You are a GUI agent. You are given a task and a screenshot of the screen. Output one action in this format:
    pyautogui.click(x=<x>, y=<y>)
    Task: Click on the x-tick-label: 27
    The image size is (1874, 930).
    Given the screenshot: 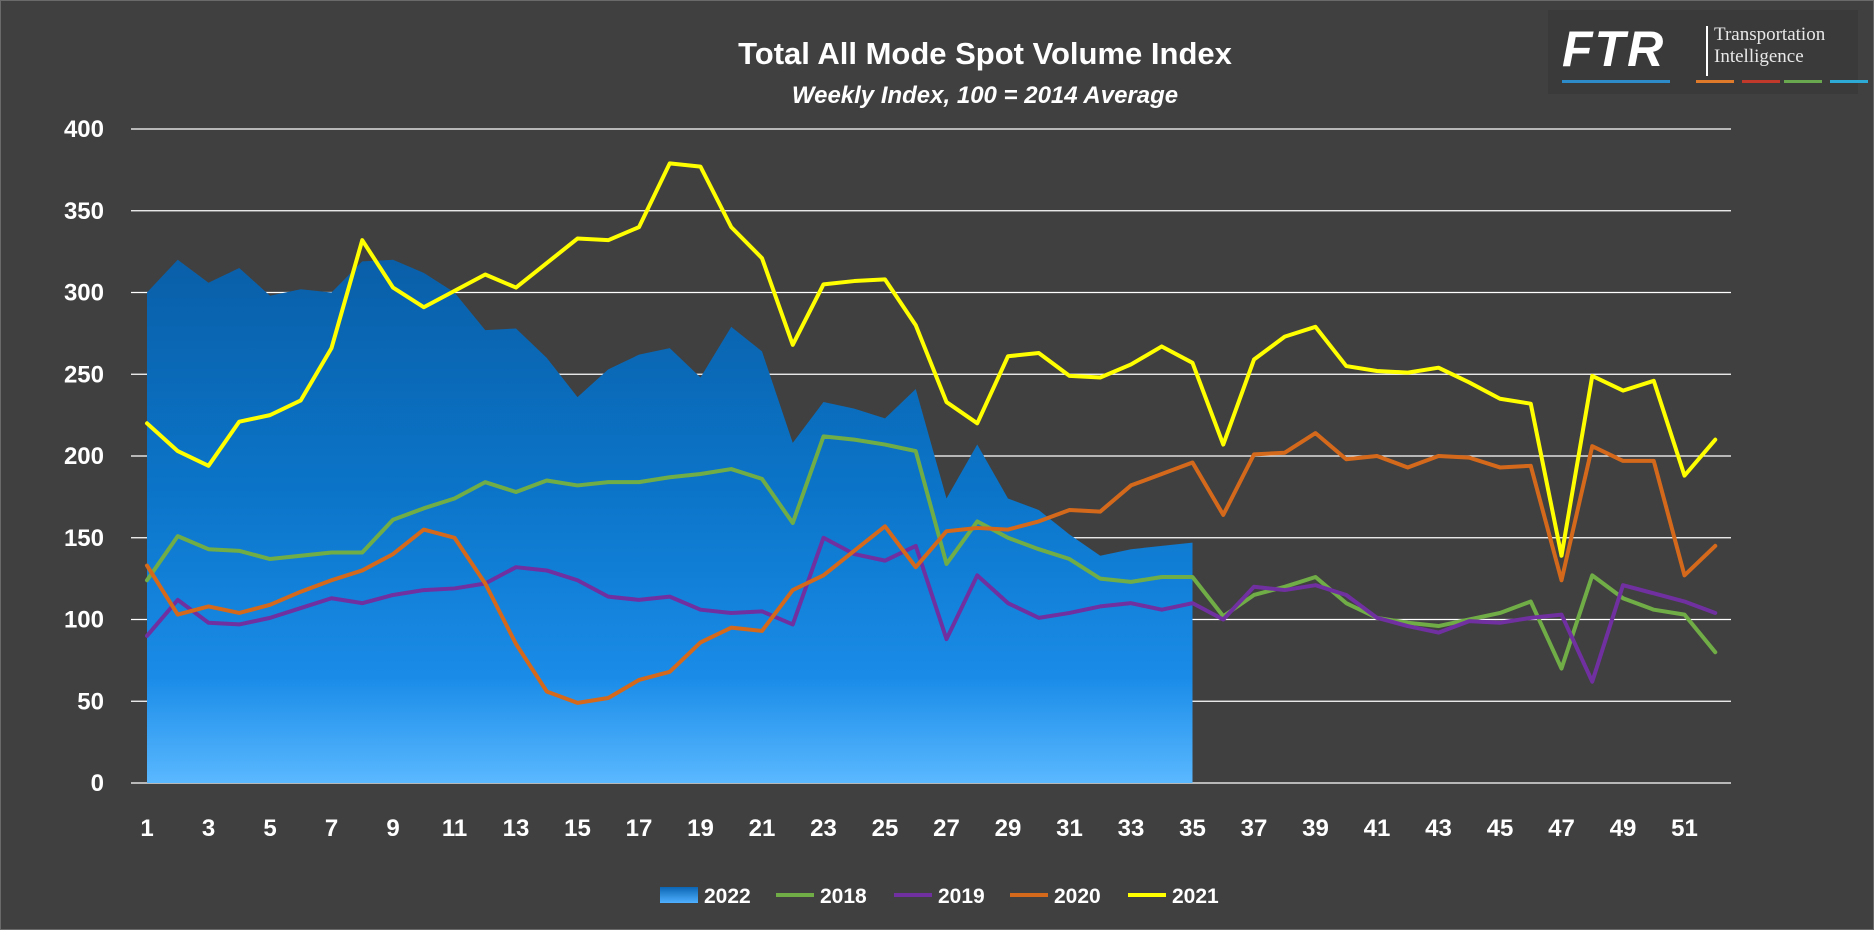 What is the action you would take?
    pyautogui.click(x=946, y=828)
    